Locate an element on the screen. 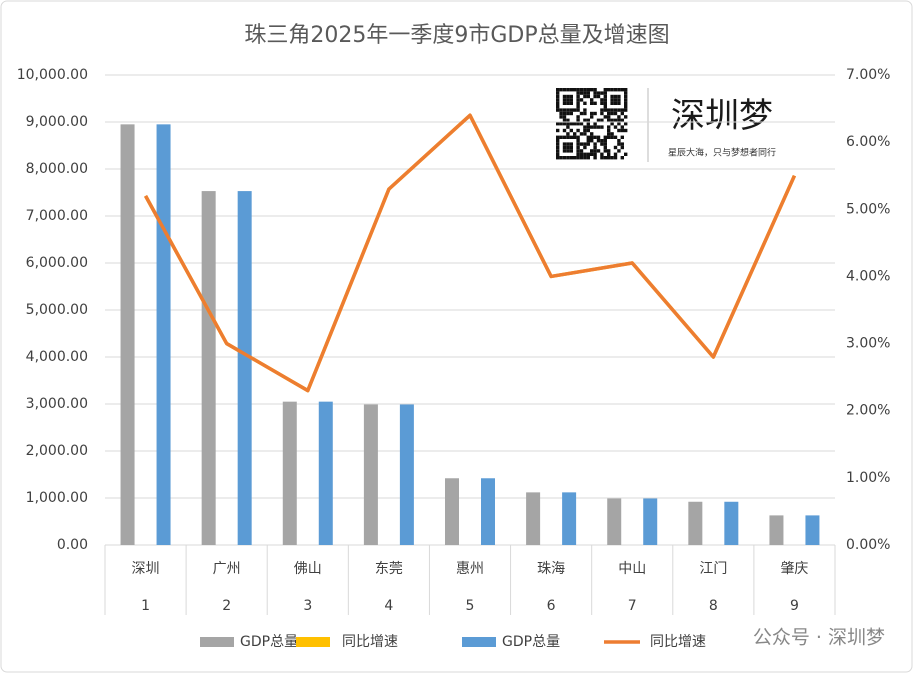 The width and height of the screenshot is (914, 678). legend-swatch is located at coordinates (479, 642).